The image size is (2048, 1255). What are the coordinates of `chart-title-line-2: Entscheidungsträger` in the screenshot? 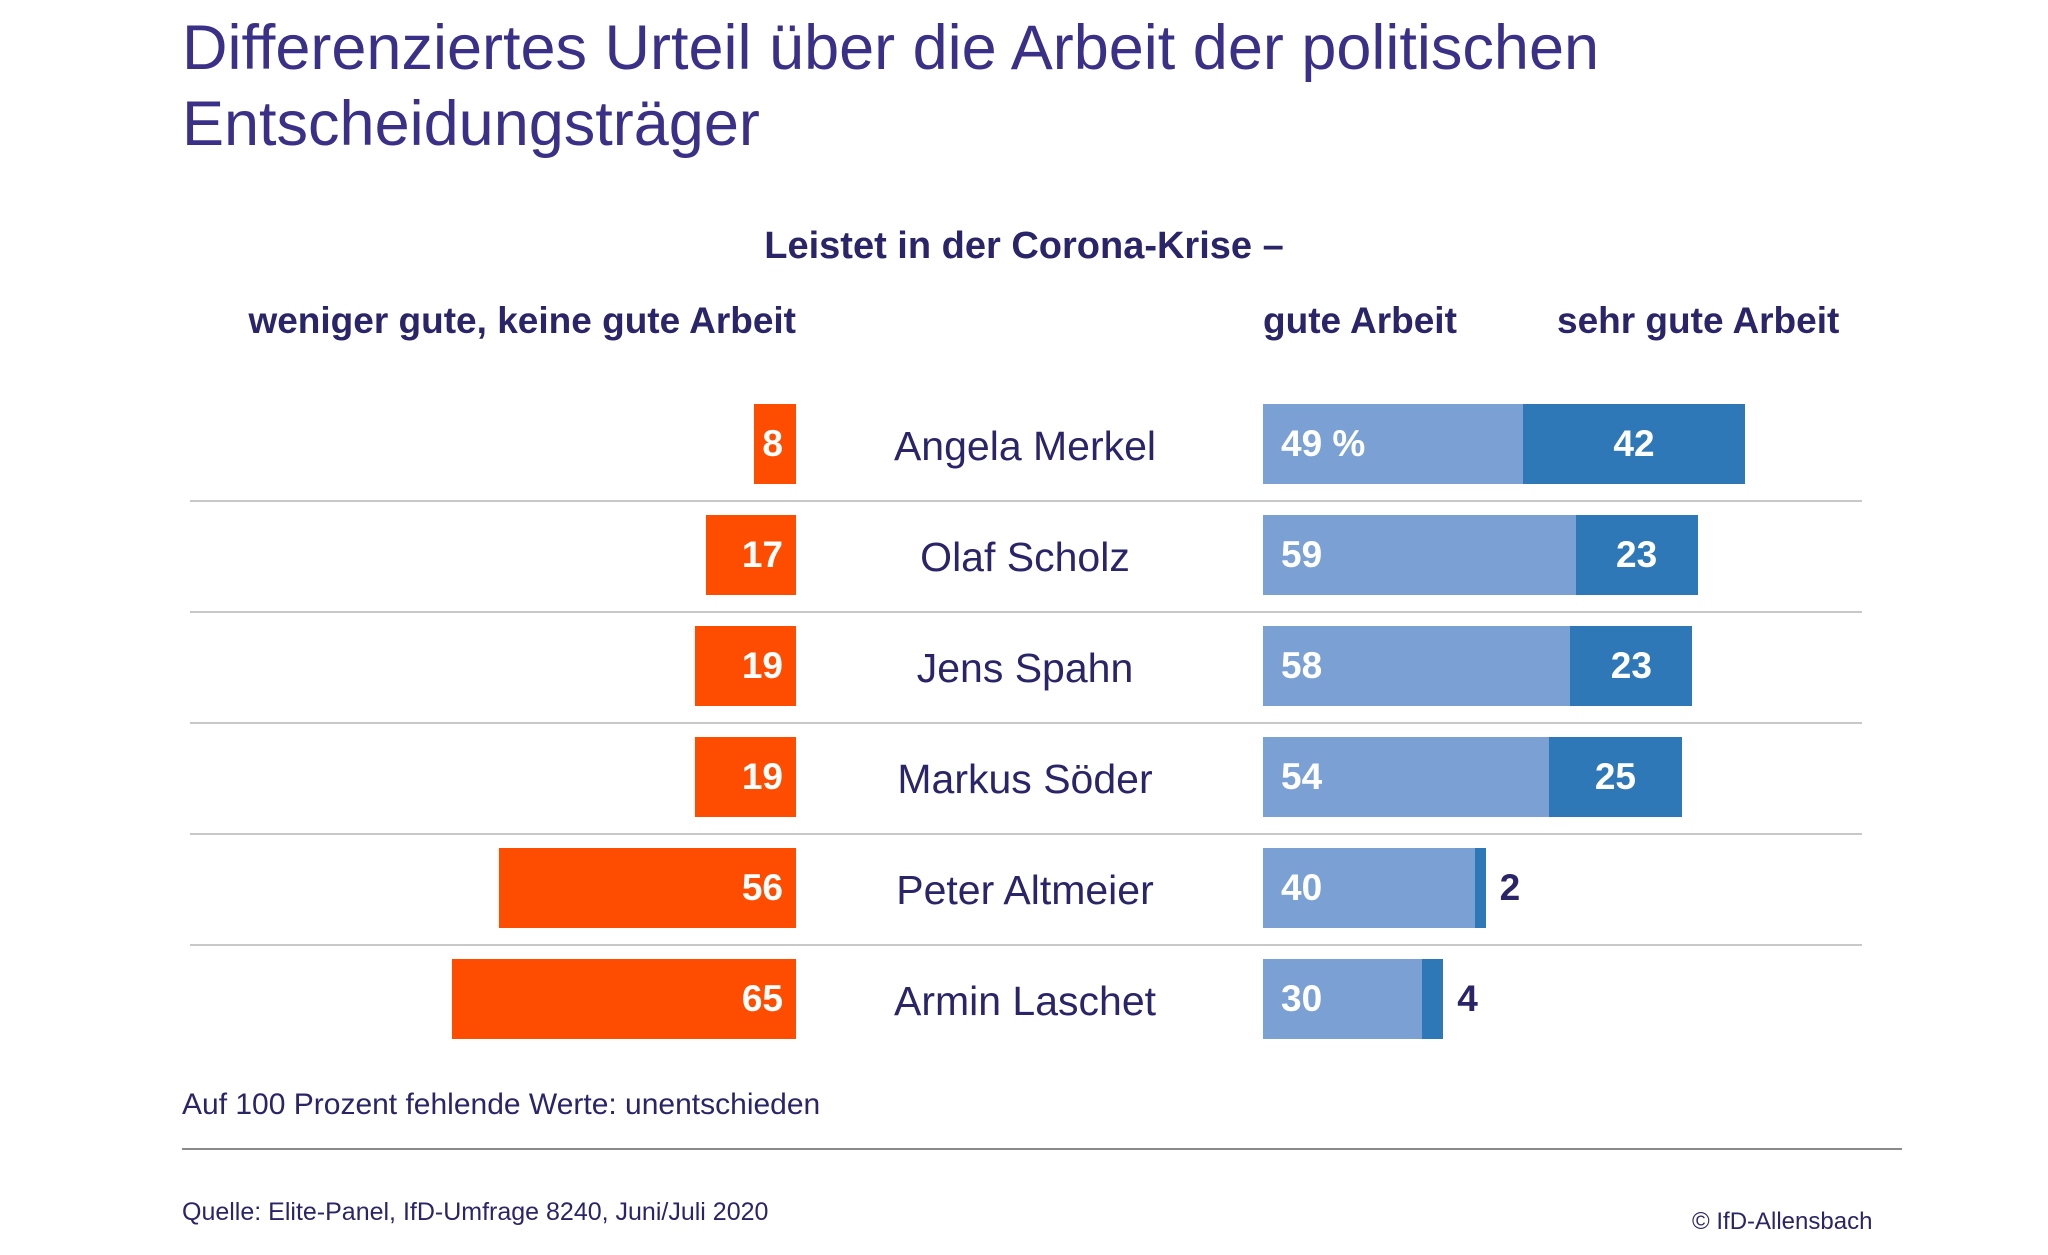 It's located at (471, 124).